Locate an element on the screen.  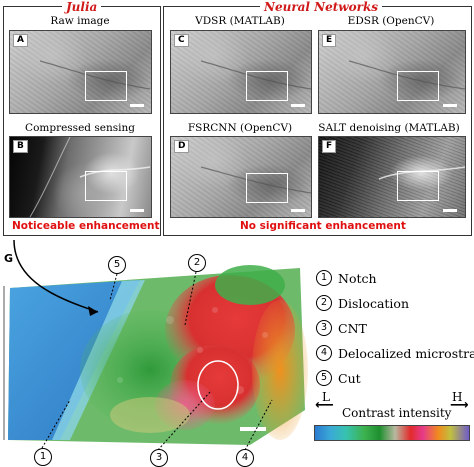
panel-c-letter: C is located at coordinates (181, 40).